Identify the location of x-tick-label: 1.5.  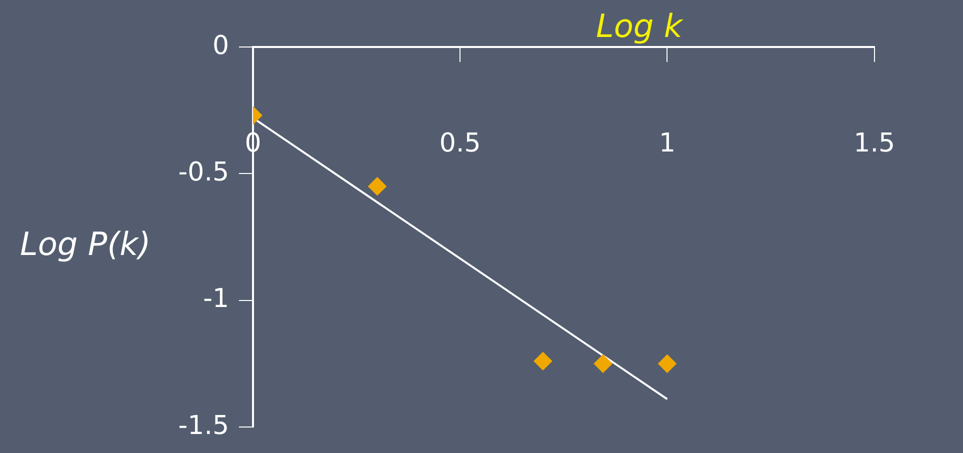
(875, 143).